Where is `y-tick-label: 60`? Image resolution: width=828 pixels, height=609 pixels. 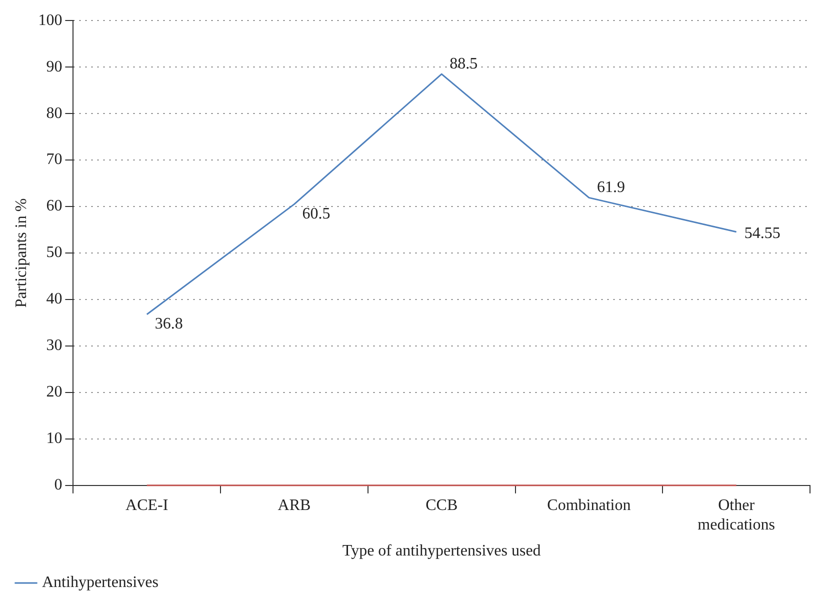 y-tick-label: 60 is located at coordinates (54, 206).